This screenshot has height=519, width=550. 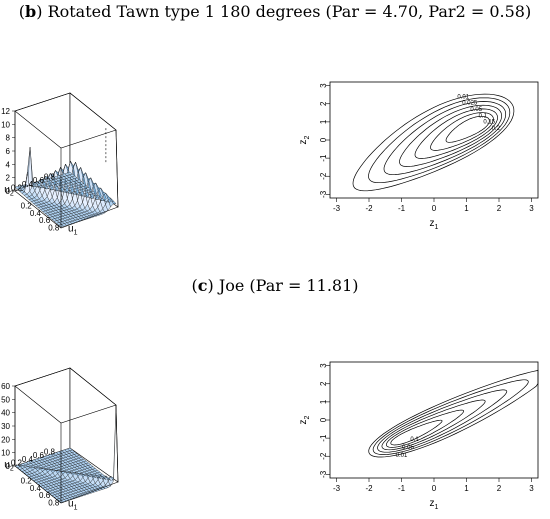 I want to click on z-tick-label: 8, so click(x=8, y=138).